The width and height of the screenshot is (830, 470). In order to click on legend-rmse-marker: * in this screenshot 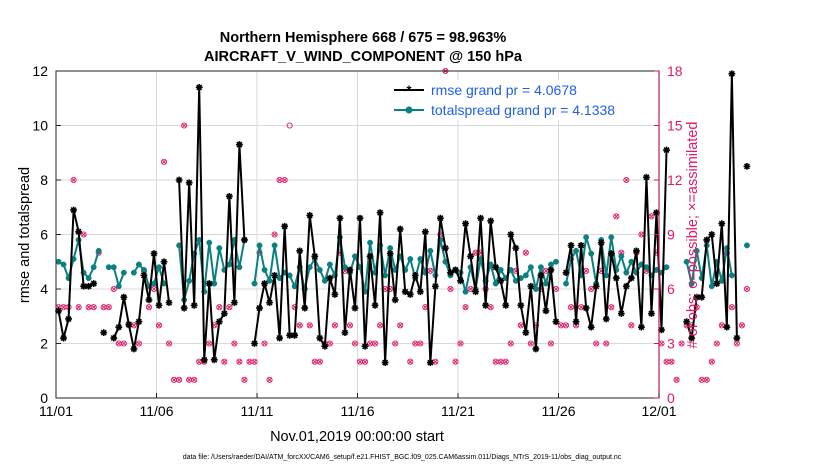, I will do `click(409, 90)`.